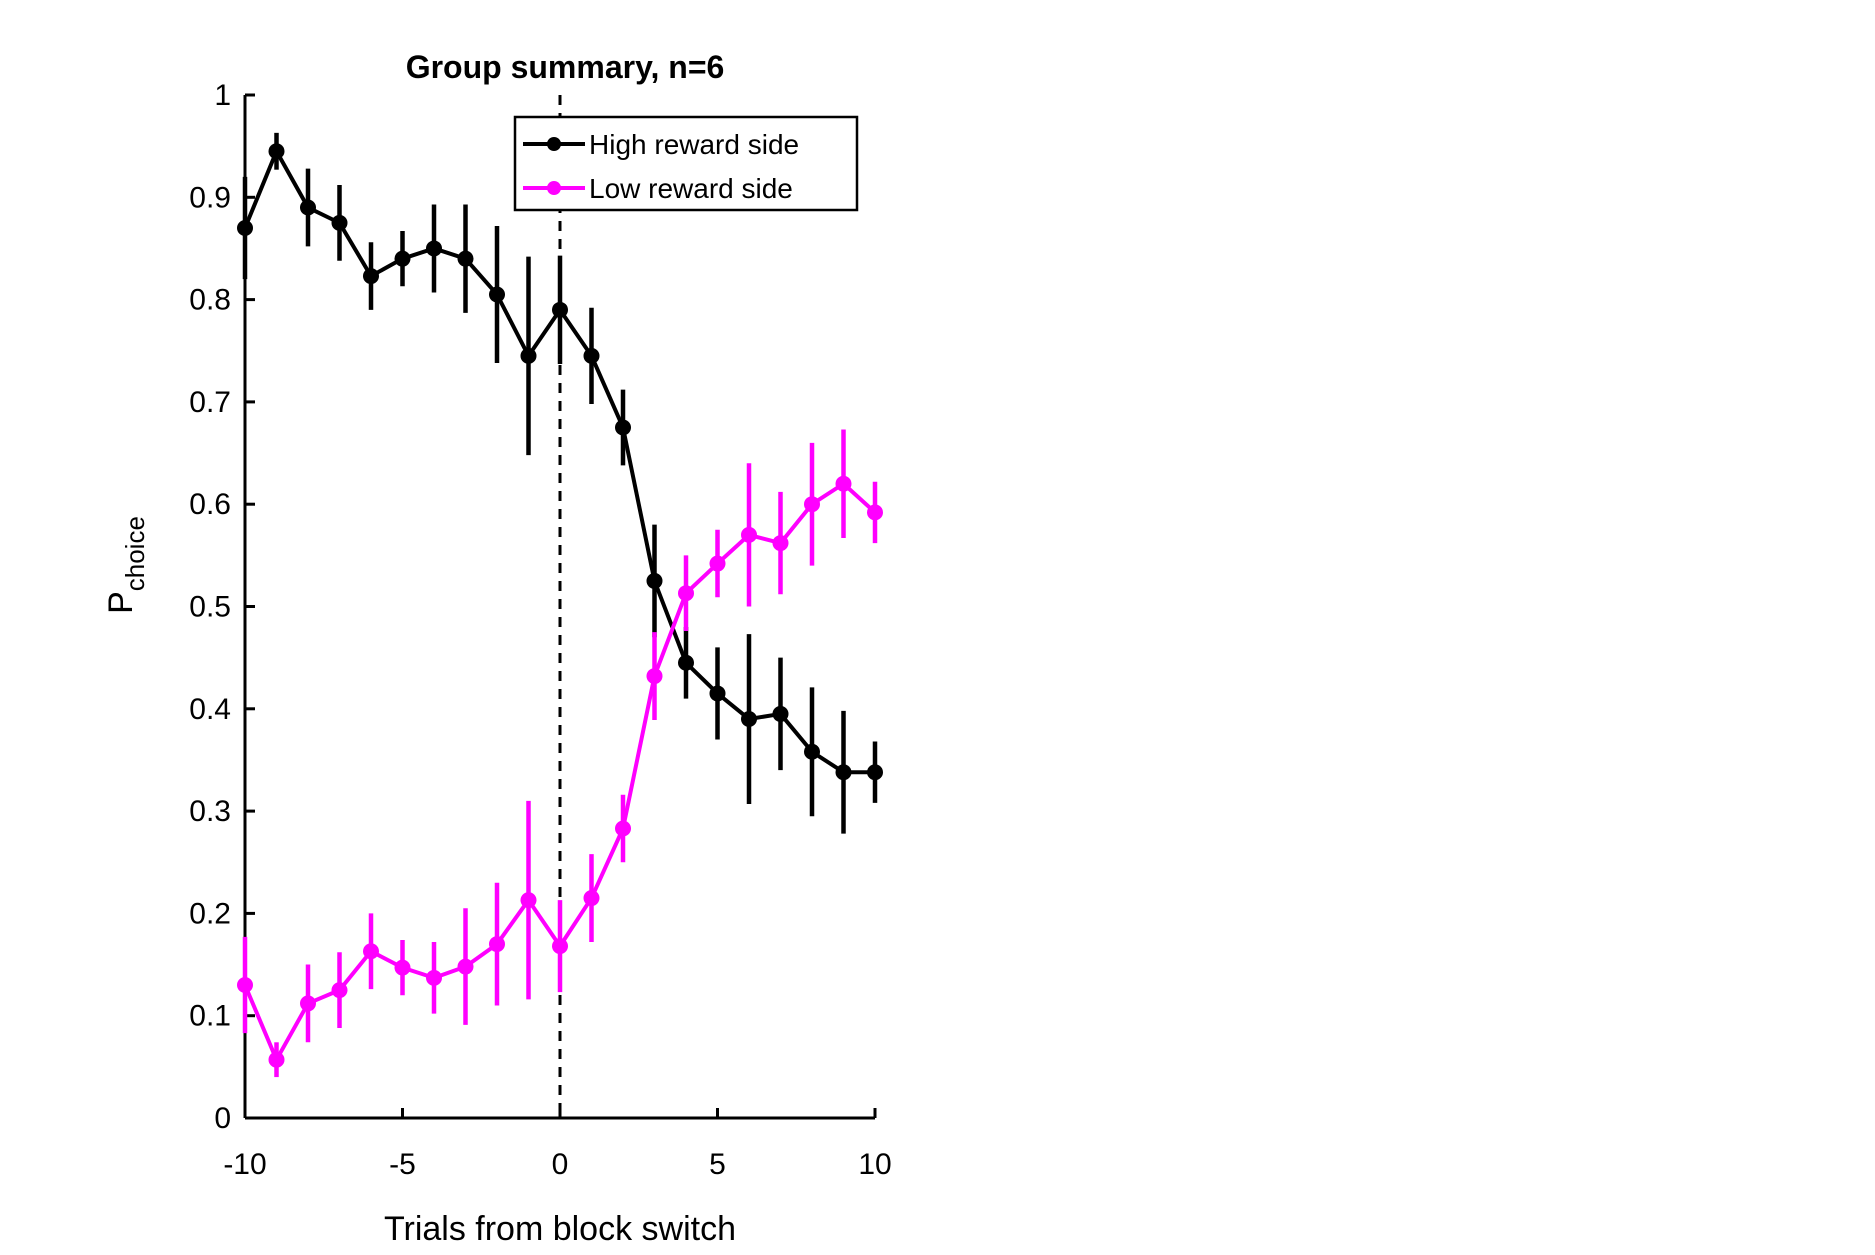 This screenshot has width=1875, height=1255. Describe the element at coordinates (554, 188) in the screenshot. I see `legend-marker-low-reward` at that location.